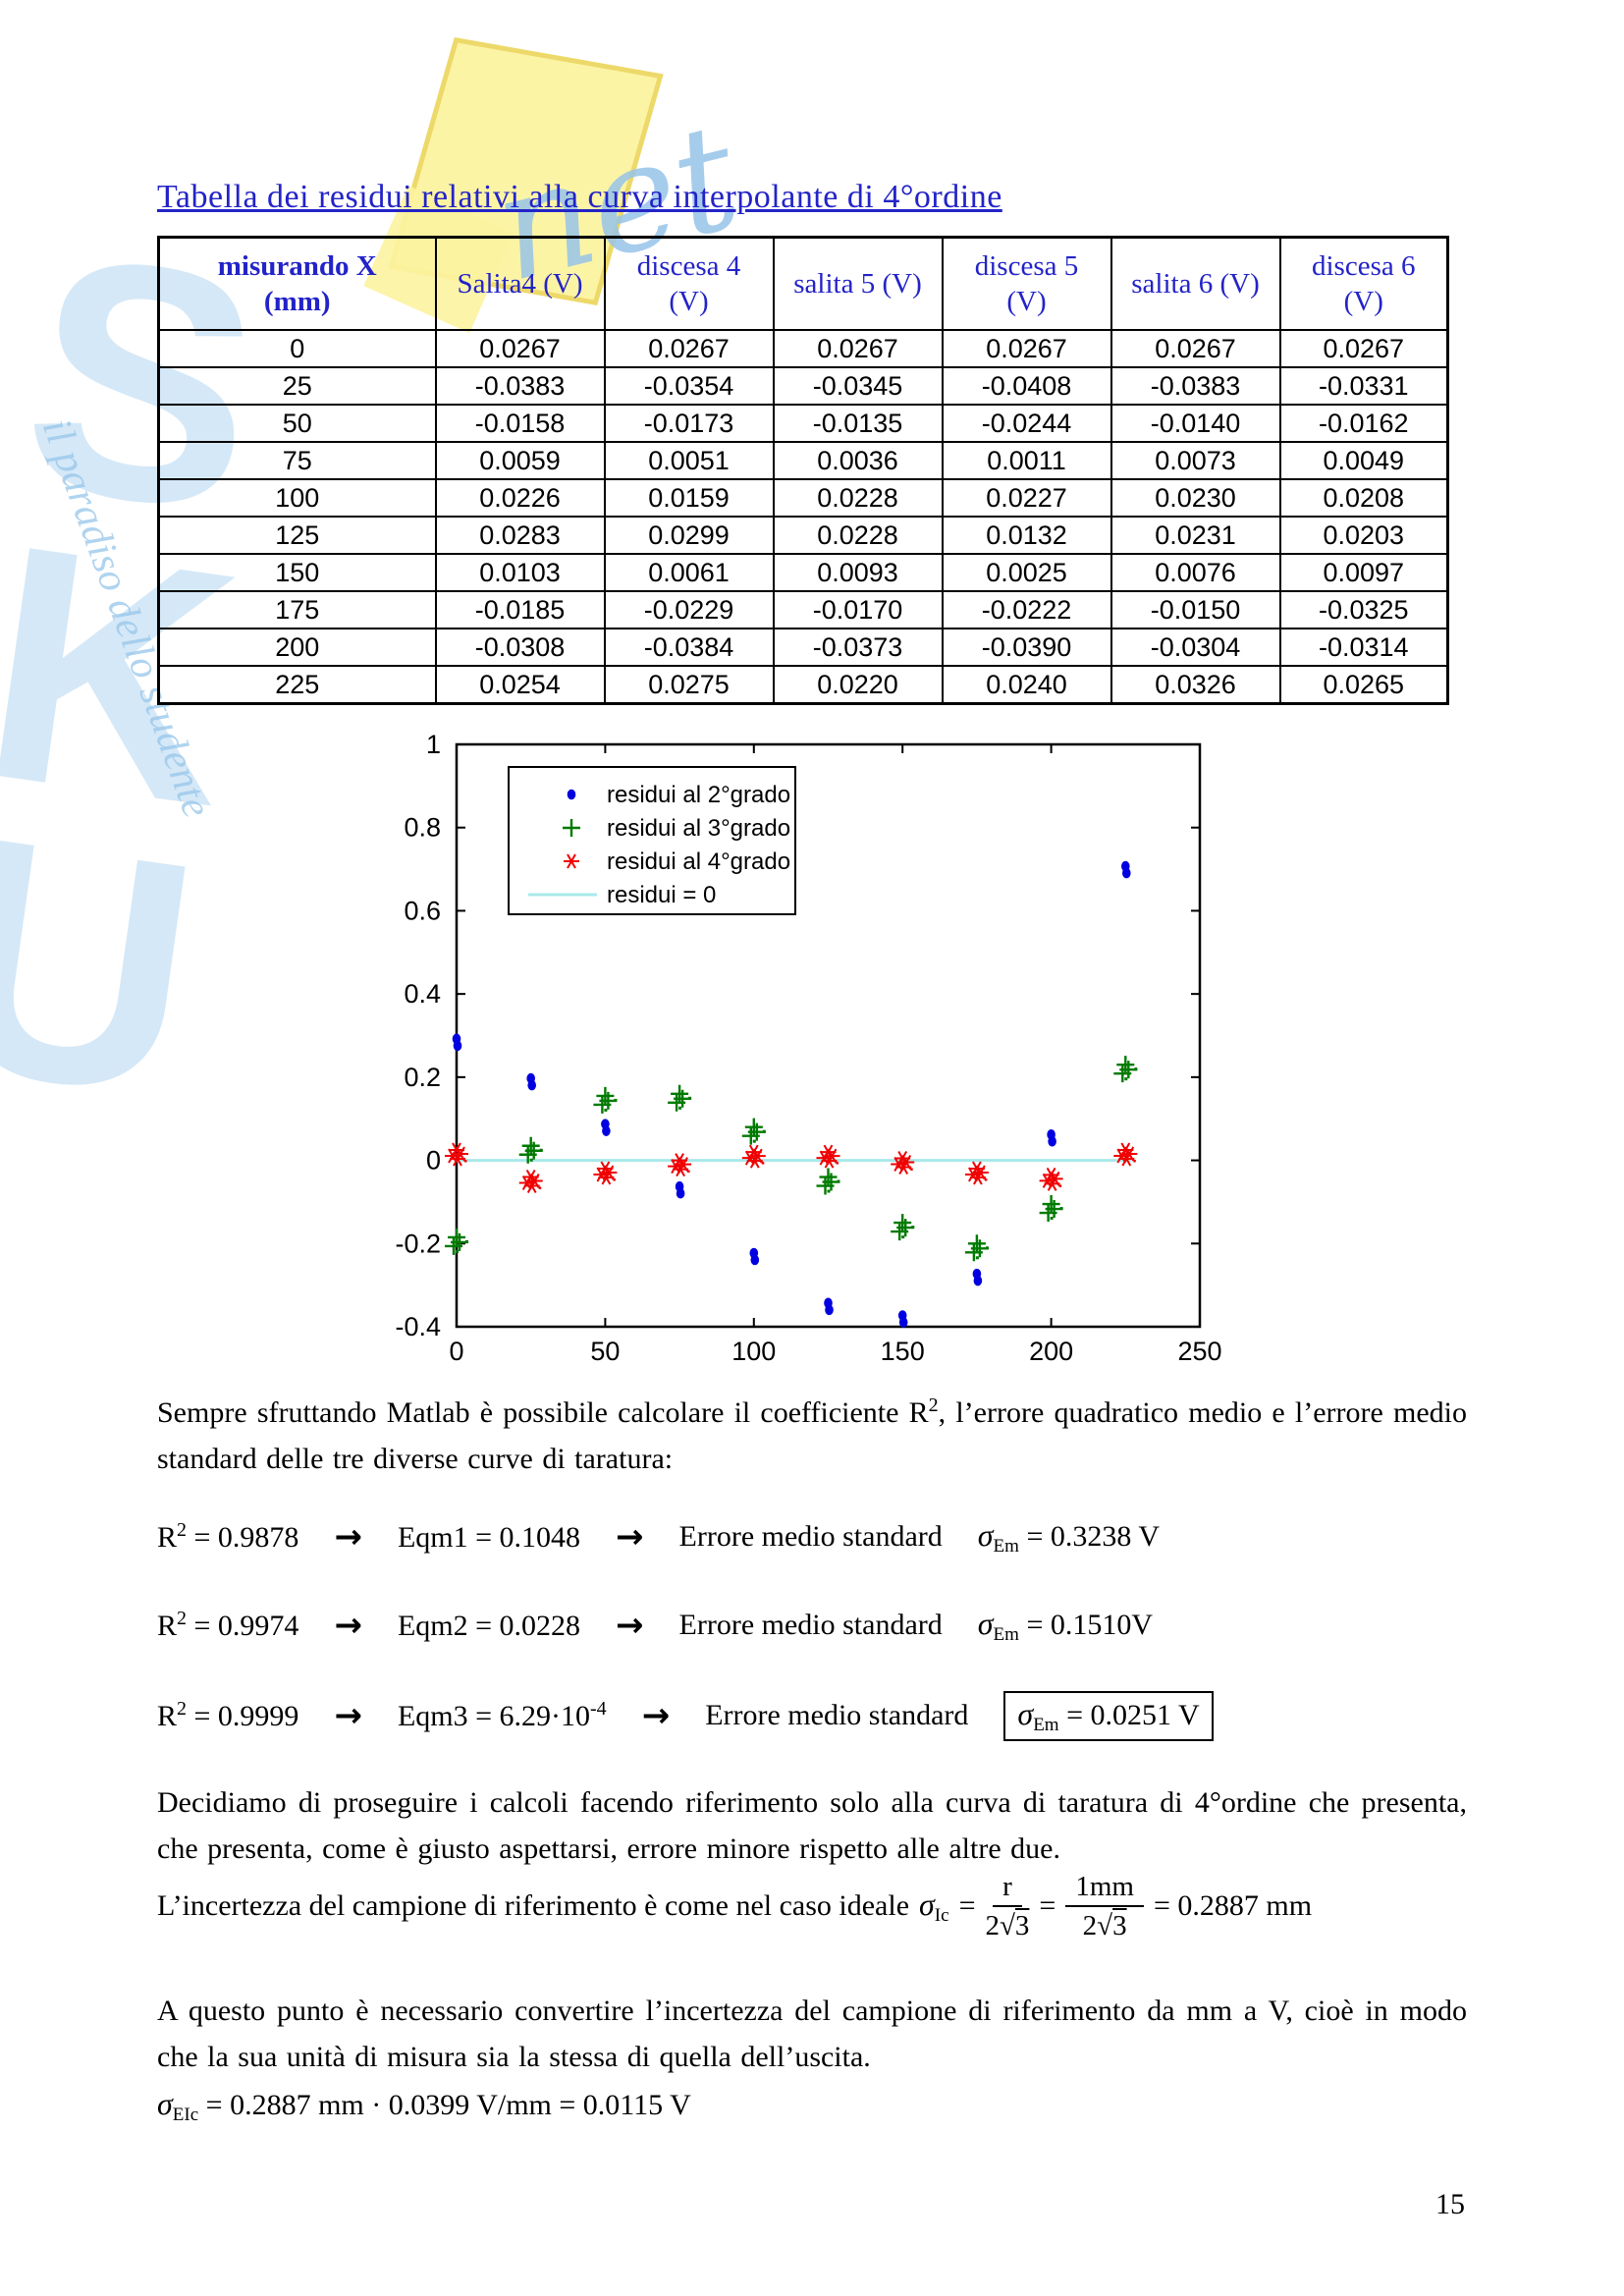  Describe the element at coordinates (520, 535) in the screenshot. I see `table-cell: 0.0283` at that location.